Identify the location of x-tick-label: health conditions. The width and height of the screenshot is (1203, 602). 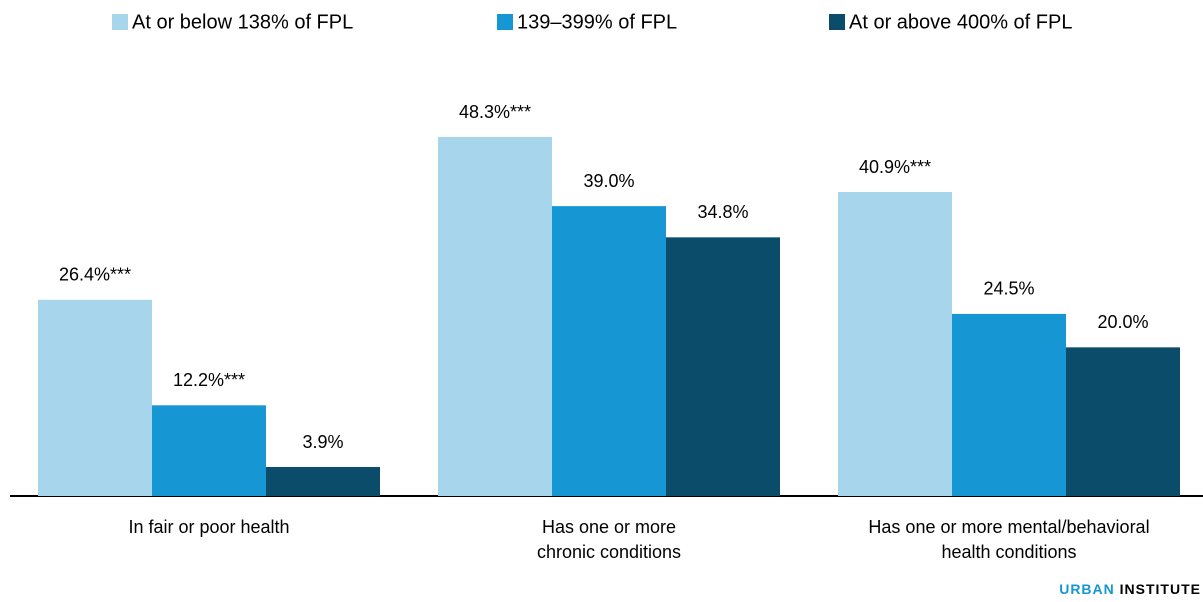
(1008, 552).